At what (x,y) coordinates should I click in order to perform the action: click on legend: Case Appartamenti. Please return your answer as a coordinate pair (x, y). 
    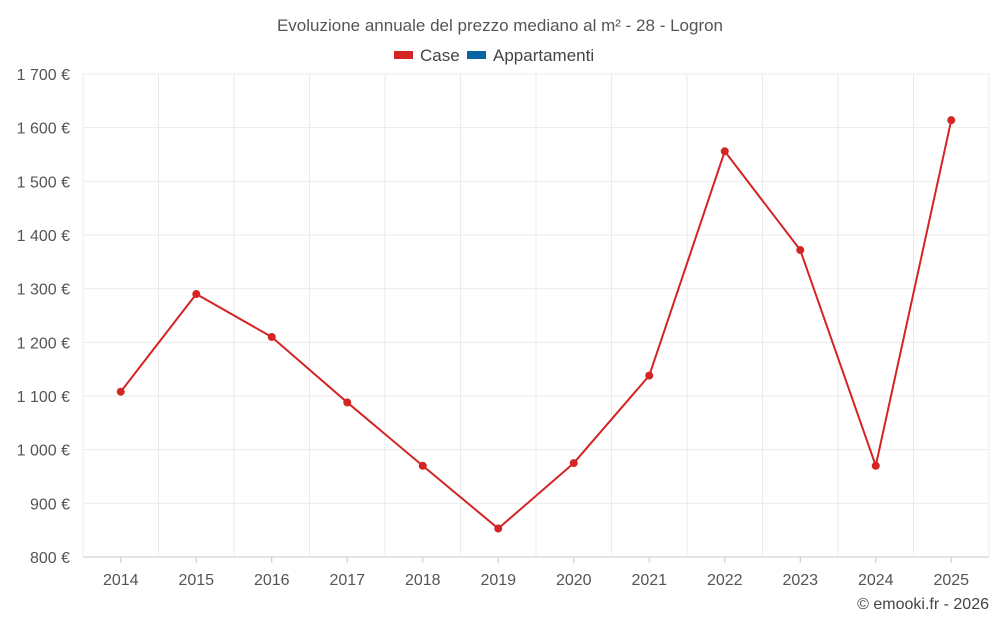
    Looking at the image, I should click on (494, 55).